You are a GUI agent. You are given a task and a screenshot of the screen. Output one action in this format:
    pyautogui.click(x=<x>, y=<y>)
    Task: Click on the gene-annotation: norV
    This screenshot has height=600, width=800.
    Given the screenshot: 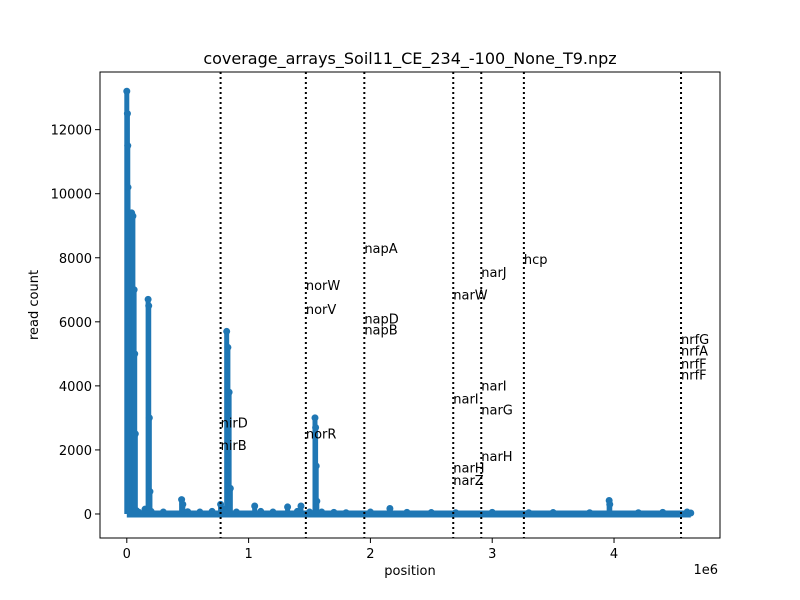 What is the action you would take?
    pyautogui.click(x=321, y=310)
    